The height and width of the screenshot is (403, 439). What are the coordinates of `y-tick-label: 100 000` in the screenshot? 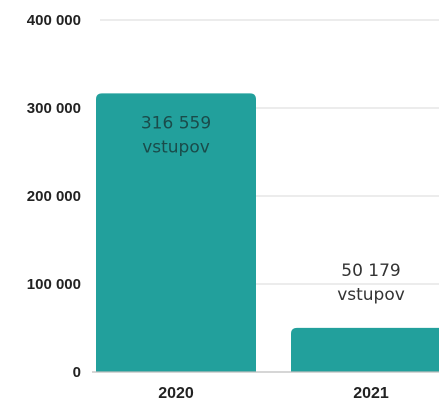 It's located at (54, 284).